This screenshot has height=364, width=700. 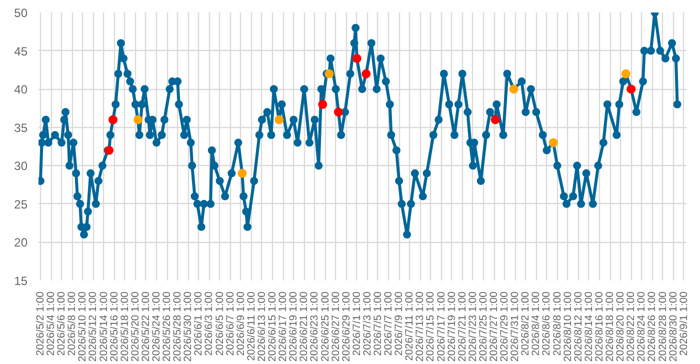 I want to click on x-tick-label: 2026/5/28 1:00, so click(x=178, y=326).